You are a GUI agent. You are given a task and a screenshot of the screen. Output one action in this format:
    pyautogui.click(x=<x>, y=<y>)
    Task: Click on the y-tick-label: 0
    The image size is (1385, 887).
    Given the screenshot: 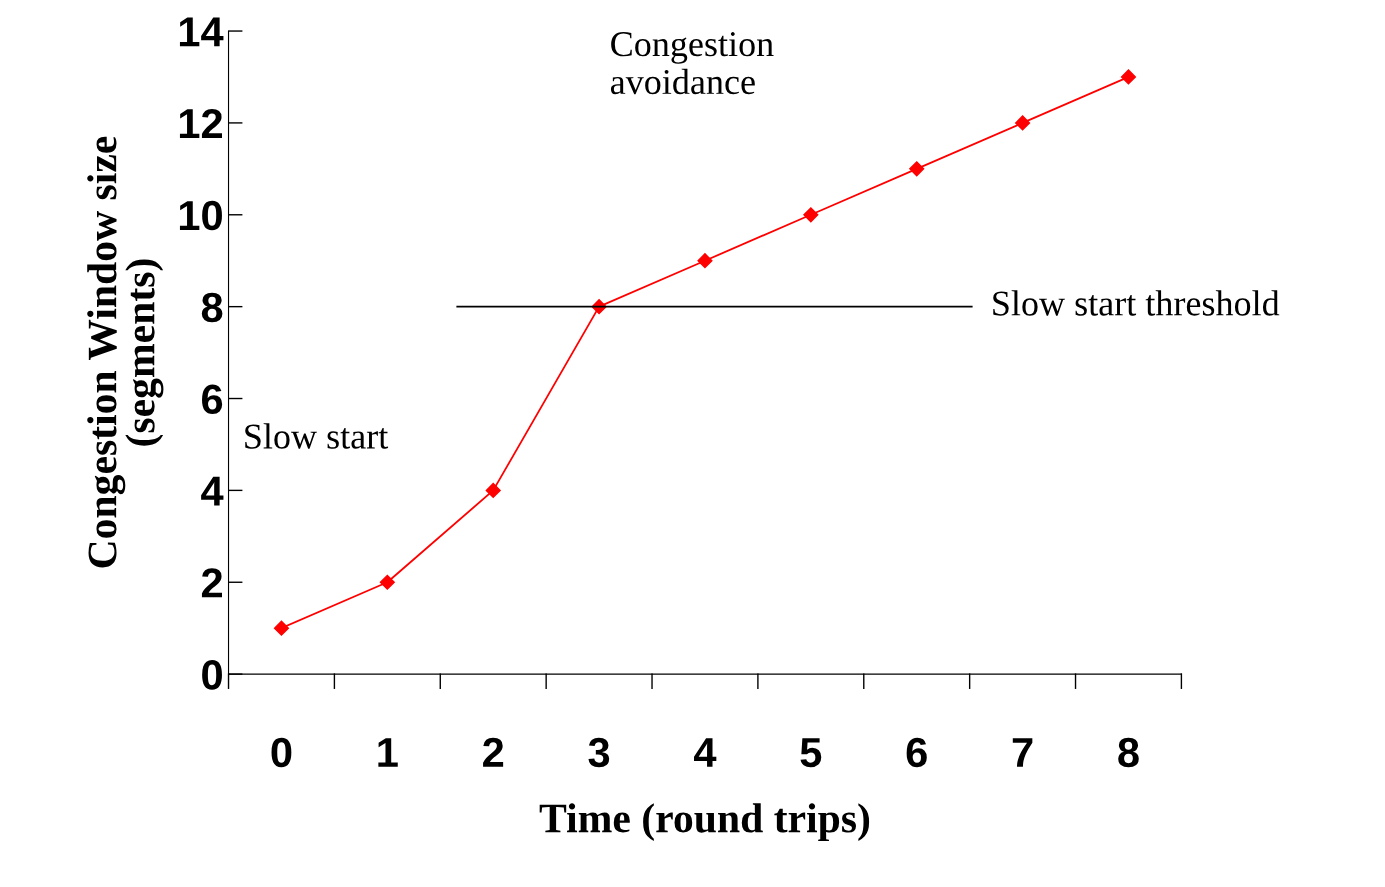 What is the action you would take?
    pyautogui.click(x=212, y=675)
    